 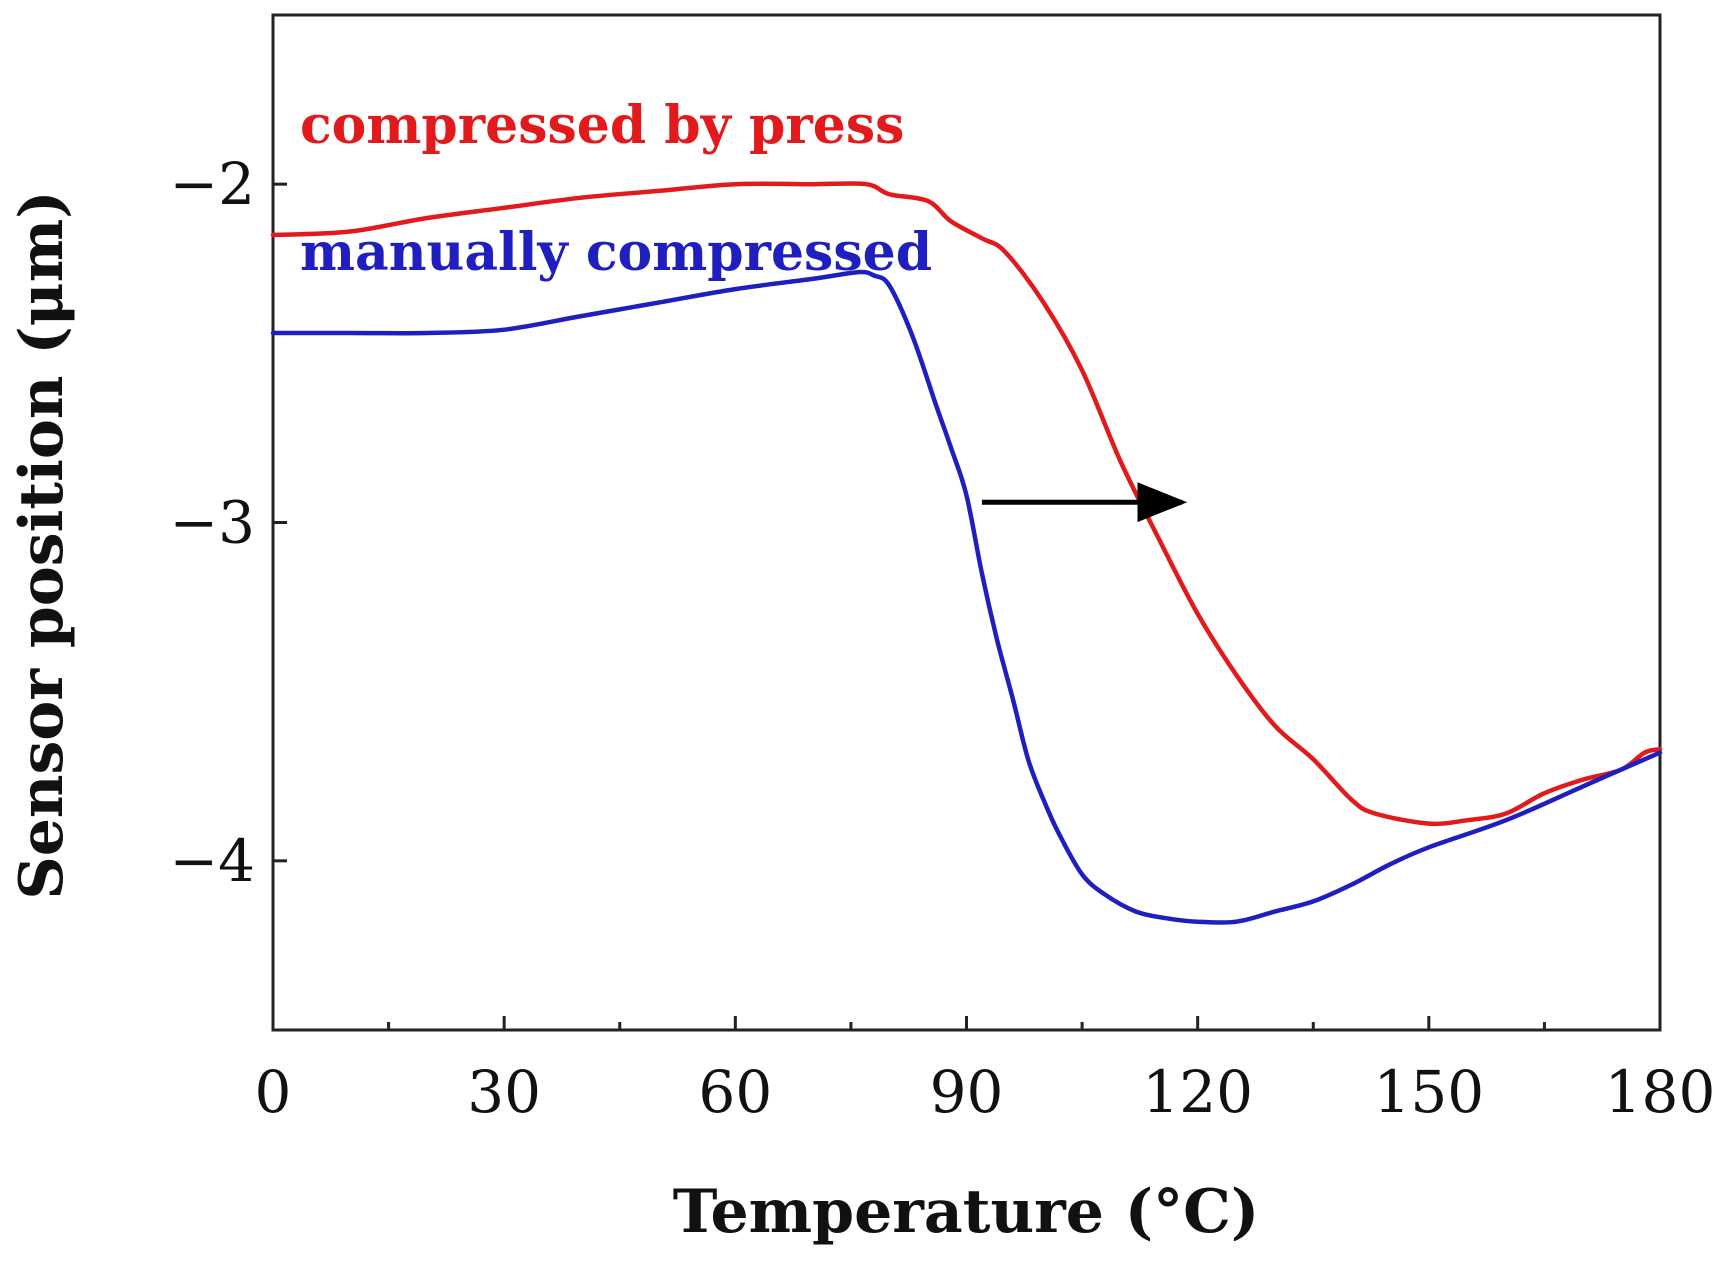 What do you see at coordinates (966, 1212) in the screenshot?
I see `x-axis-title: Temperature (°C)` at bounding box center [966, 1212].